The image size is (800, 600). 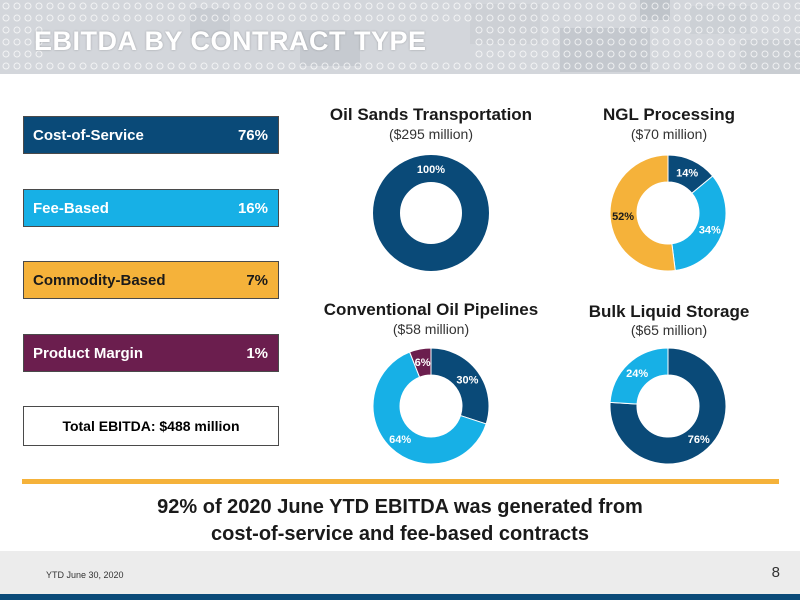 What do you see at coordinates (151, 135) in the screenshot?
I see `legend-item-cost-of-service: Cost-of-Service 76%` at bounding box center [151, 135].